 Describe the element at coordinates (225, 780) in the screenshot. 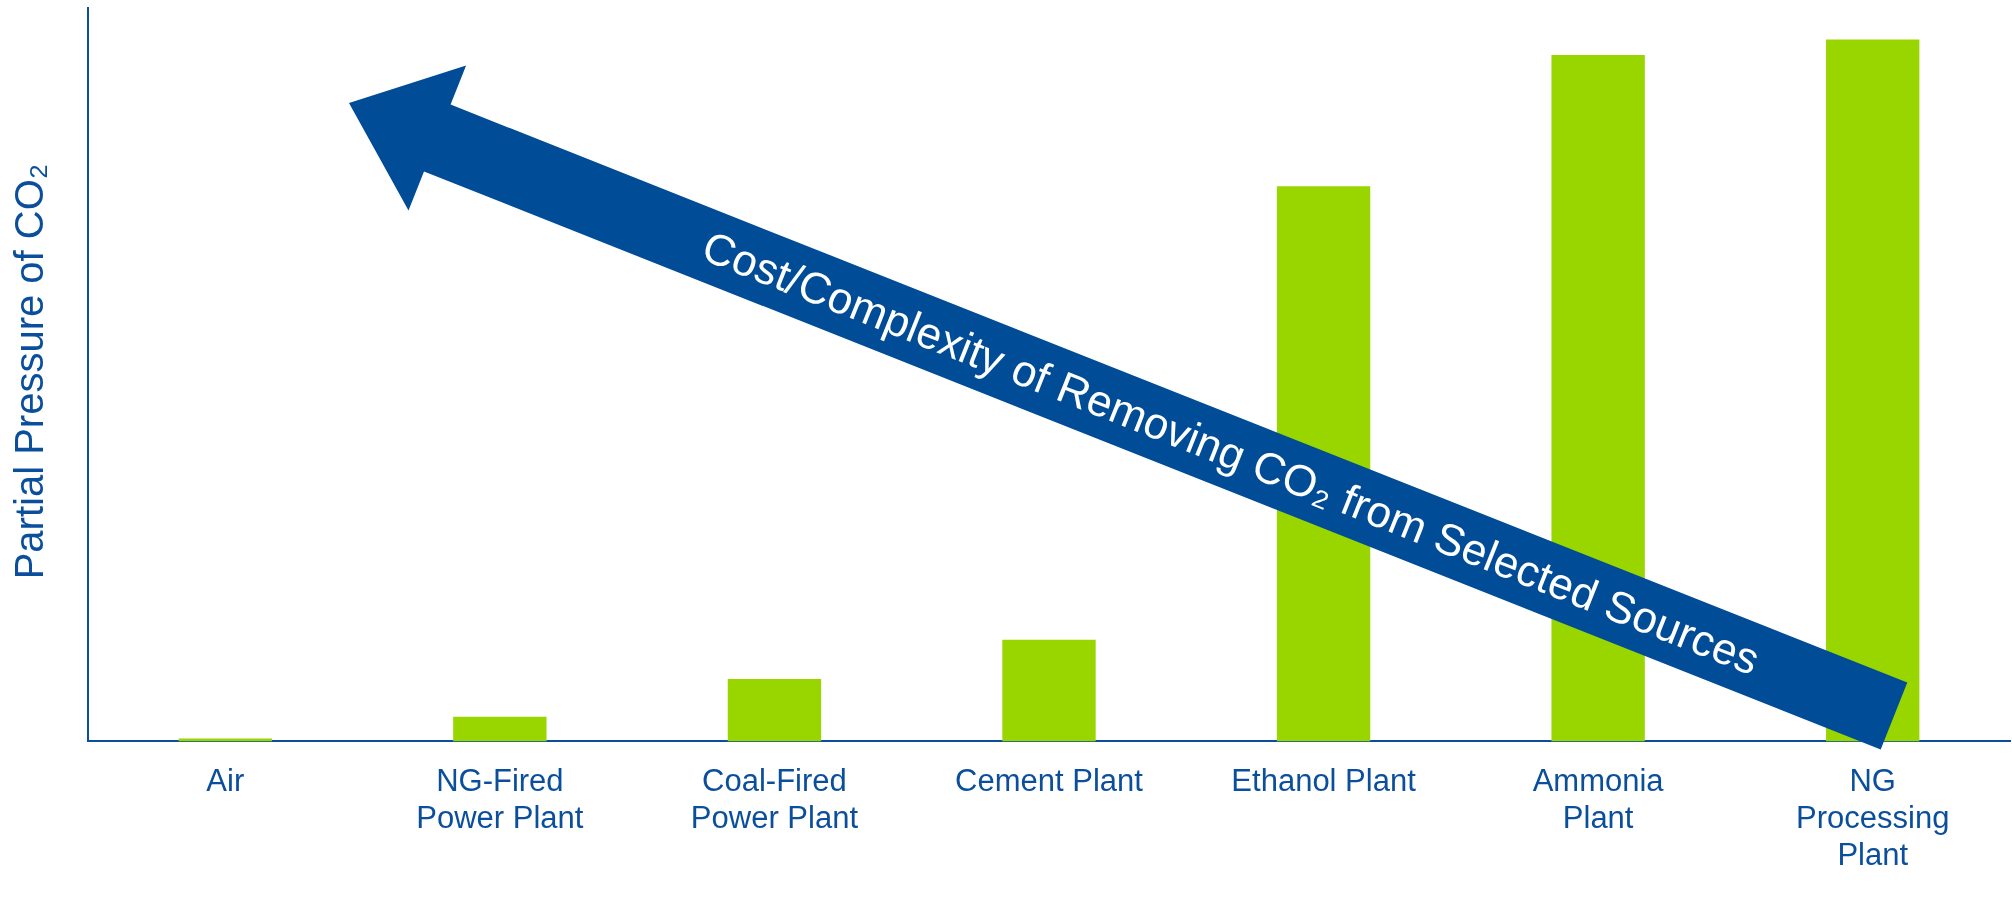

I see `x-tick-label: Air` at that location.